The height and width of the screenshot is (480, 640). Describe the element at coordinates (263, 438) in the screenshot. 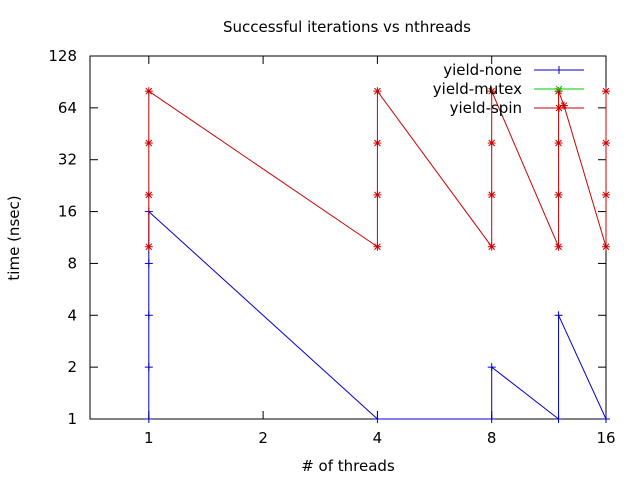

I see `x-tick-label: 2` at that location.